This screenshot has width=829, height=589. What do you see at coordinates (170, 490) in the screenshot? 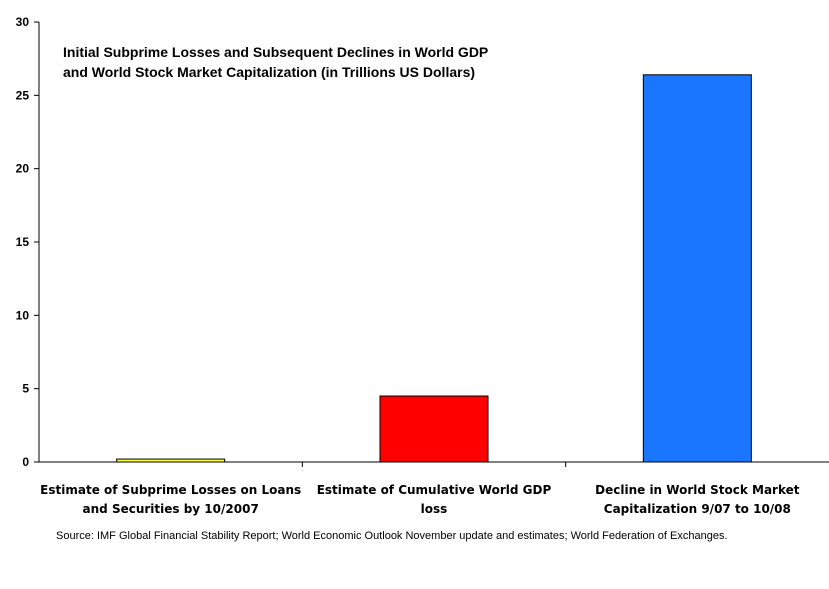
I see `x-category-label: Estimate of Subprime Losses on Loans` at bounding box center [170, 490].